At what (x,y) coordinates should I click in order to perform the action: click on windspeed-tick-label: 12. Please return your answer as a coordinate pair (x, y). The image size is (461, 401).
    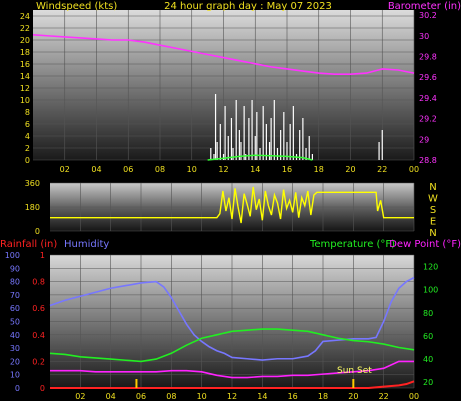
    Looking at the image, I should click on (25, 88).